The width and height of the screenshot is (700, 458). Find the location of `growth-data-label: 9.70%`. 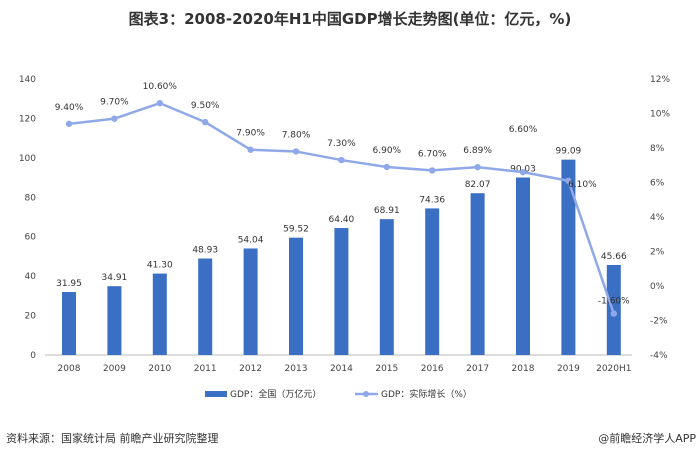

growth-data-label: 9.70% is located at coordinates (114, 103).